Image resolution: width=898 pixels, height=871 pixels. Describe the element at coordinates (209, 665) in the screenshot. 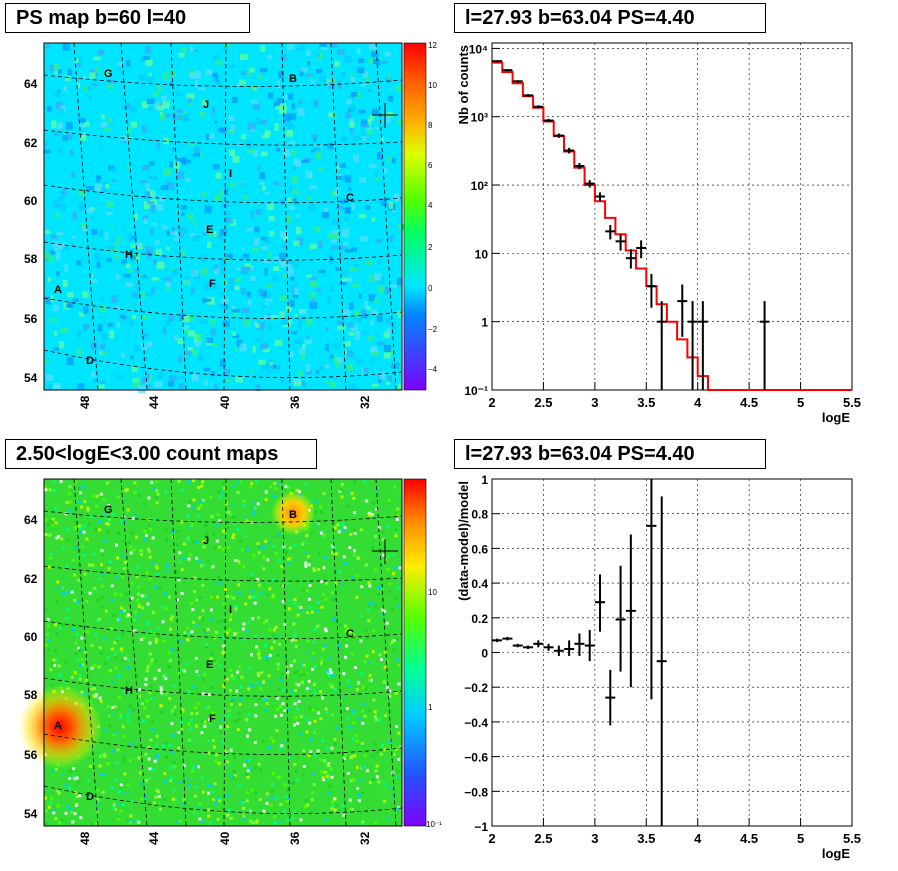

I see `ct-source-e: E` at that location.